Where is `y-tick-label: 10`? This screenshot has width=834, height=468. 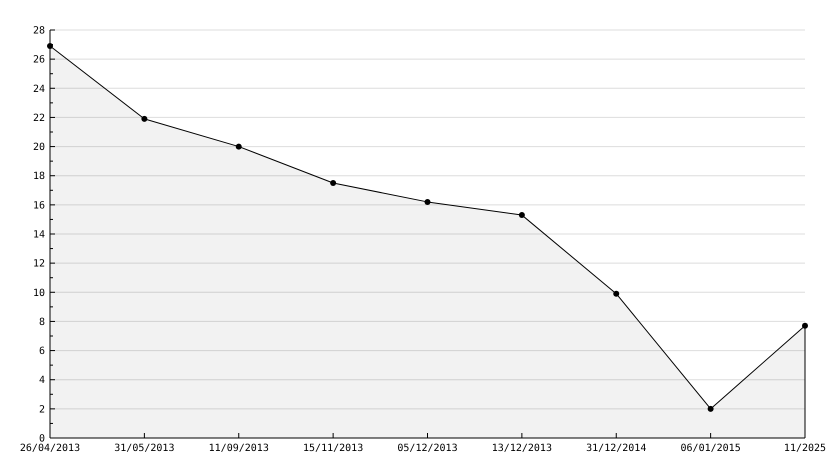 y-tick-label: 10 is located at coordinates (38, 293).